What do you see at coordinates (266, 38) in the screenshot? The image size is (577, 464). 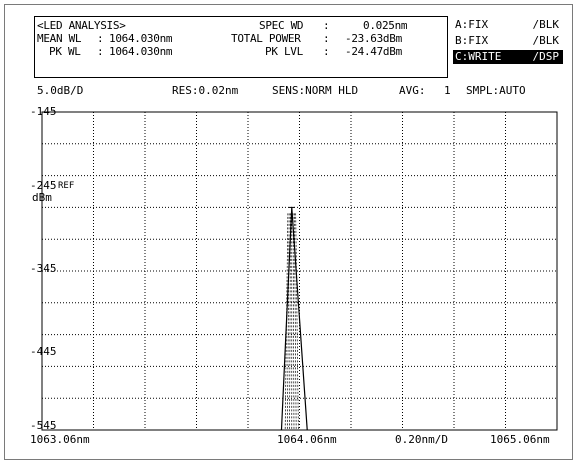 I see `total-power-label: TOTAL POWER` at bounding box center [266, 38].